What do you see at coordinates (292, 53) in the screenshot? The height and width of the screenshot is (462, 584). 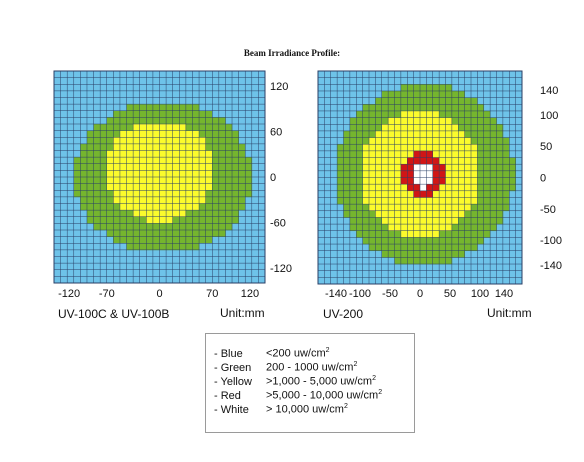 I see `figure-title: Beam Irradiance Profile:` at bounding box center [292, 53].